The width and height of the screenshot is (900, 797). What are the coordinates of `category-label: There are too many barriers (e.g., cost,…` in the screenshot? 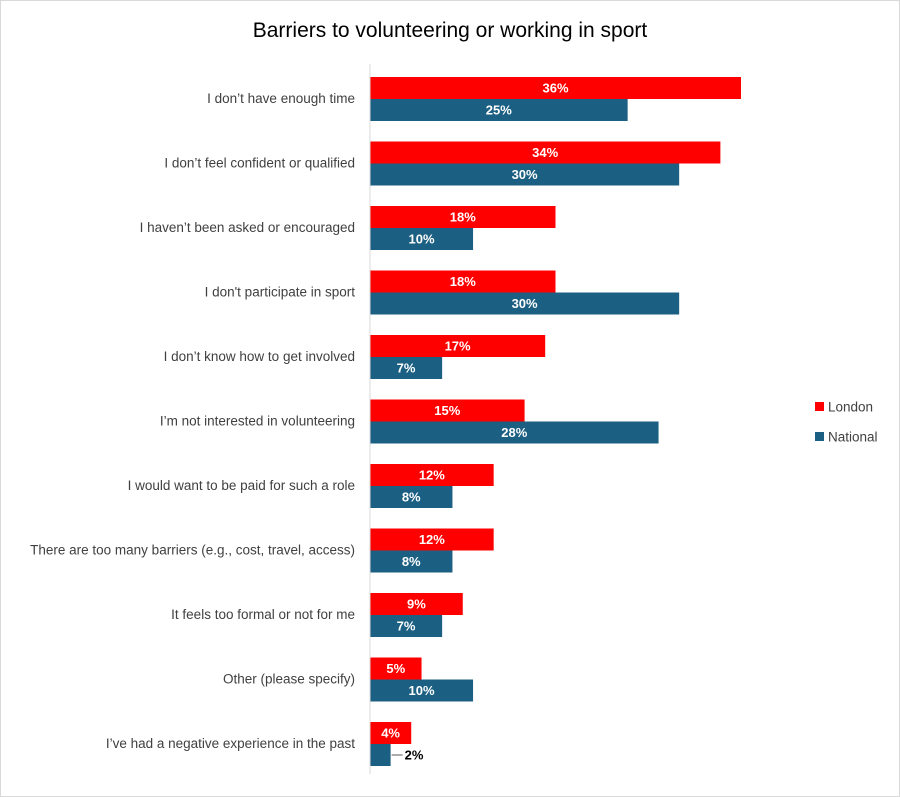 It's located at (192, 550).